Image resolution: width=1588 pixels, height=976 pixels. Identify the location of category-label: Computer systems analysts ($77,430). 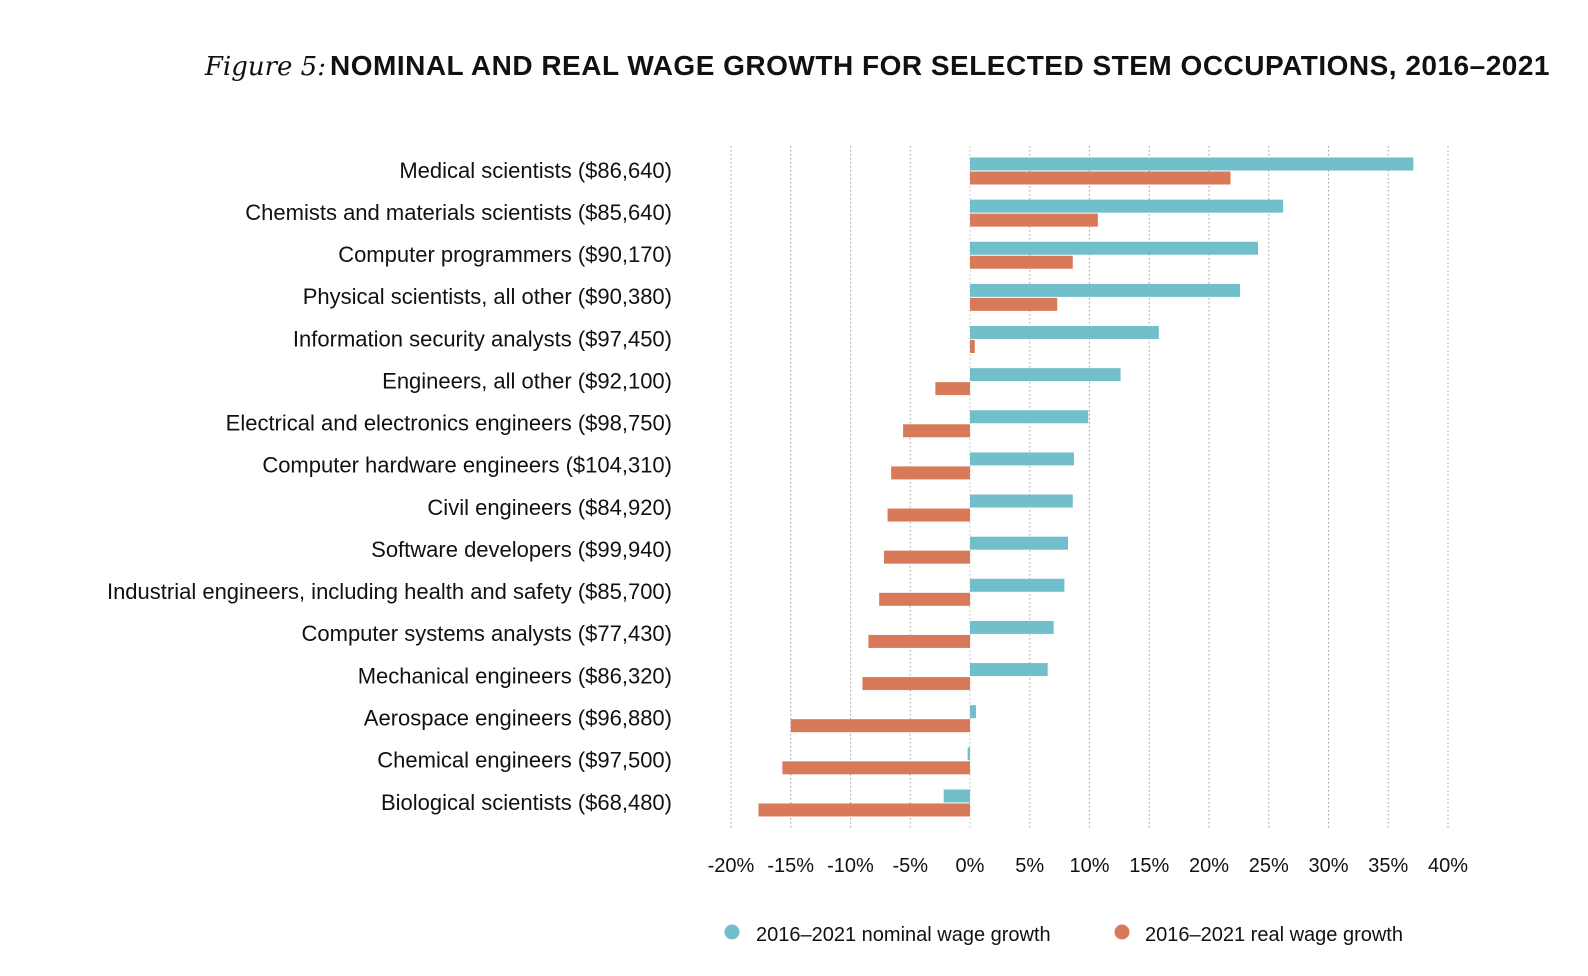
(487, 633).